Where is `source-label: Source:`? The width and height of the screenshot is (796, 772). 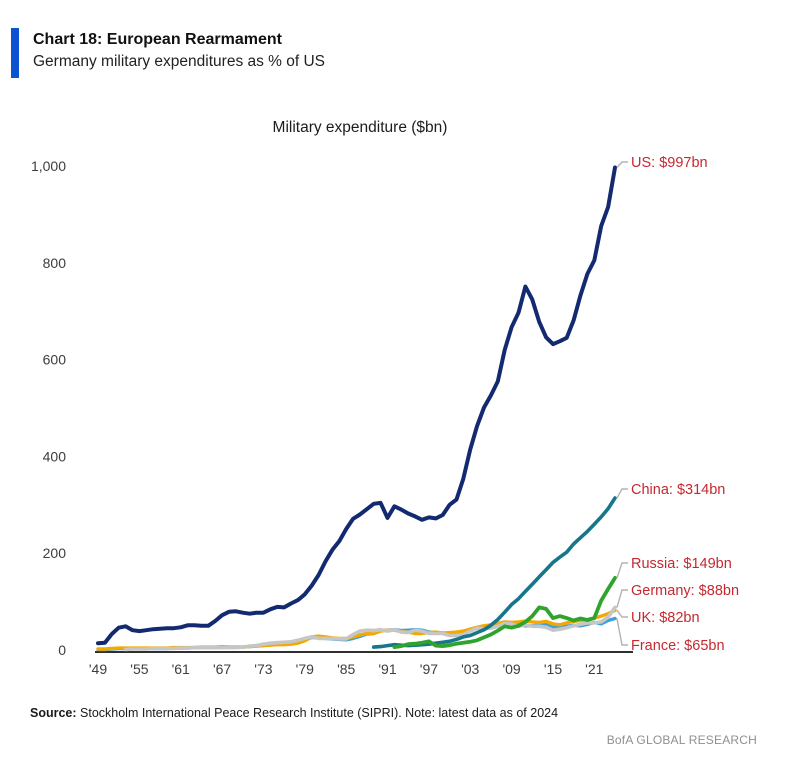
source-label: Source: is located at coordinates (53, 713).